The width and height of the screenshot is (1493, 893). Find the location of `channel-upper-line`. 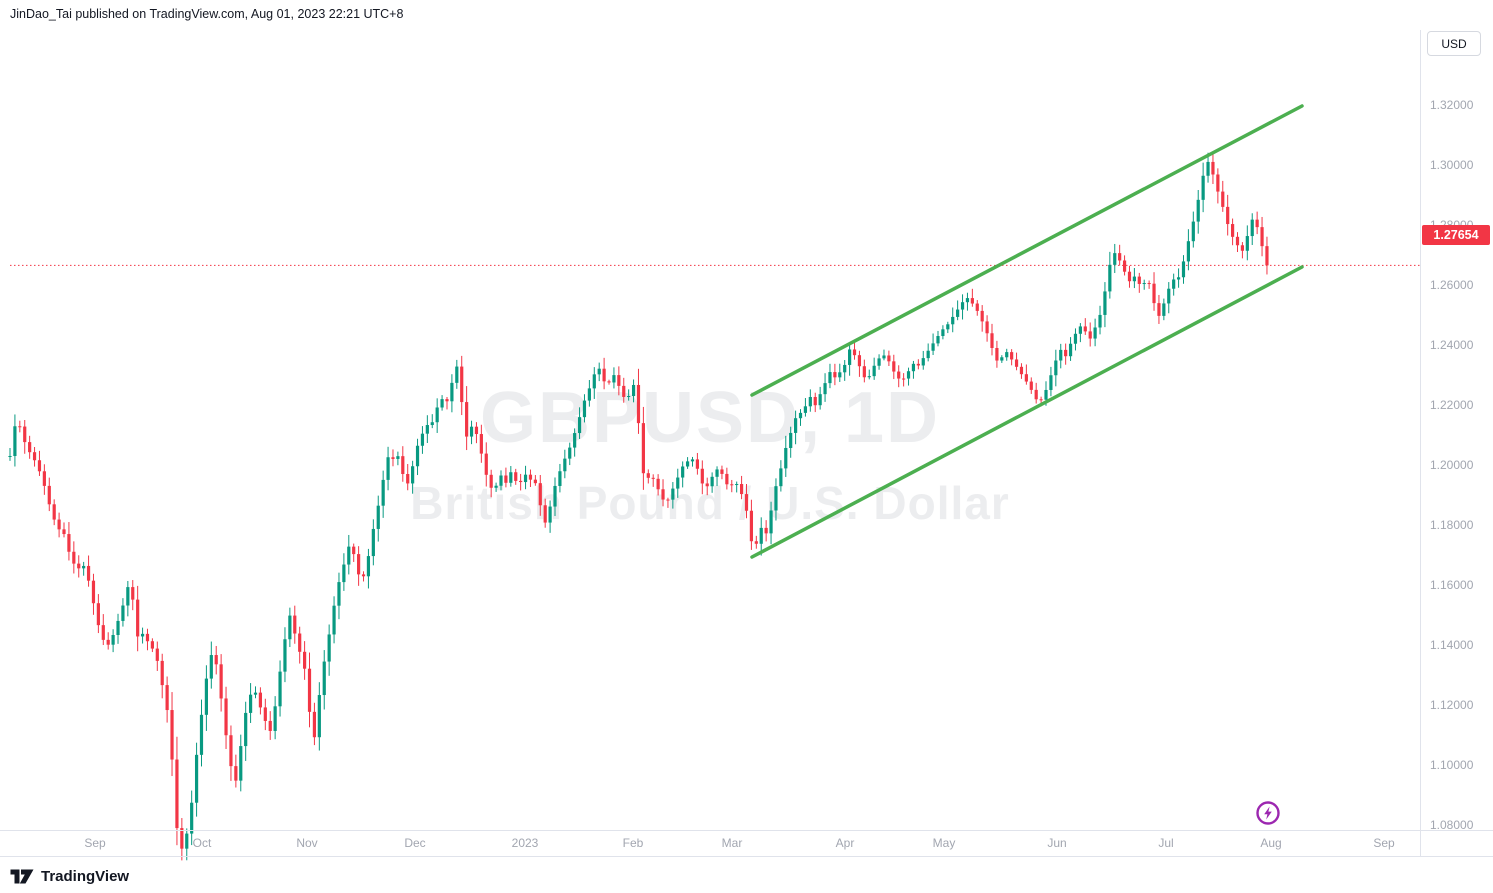

channel-upper-line is located at coordinates (1027, 250).